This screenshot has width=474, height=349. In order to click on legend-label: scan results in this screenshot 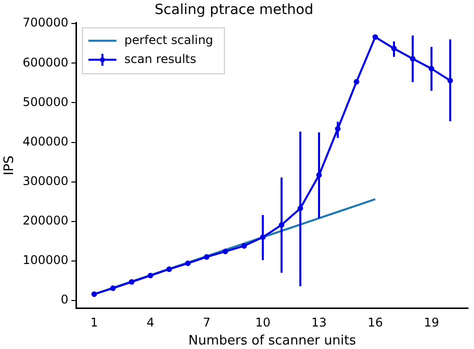, I will do `click(160, 59)`.